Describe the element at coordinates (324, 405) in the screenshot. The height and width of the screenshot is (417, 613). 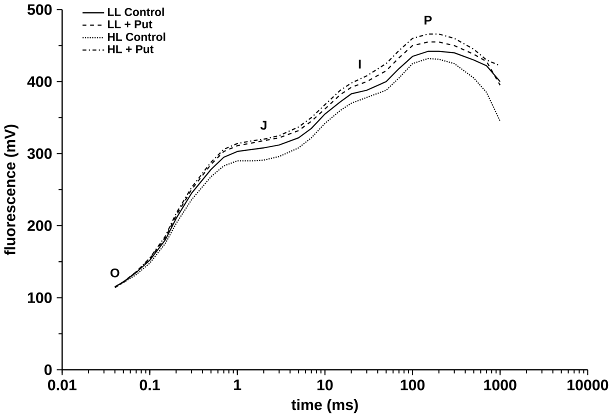
I see `x-axis-title: time (ms)` at that location.